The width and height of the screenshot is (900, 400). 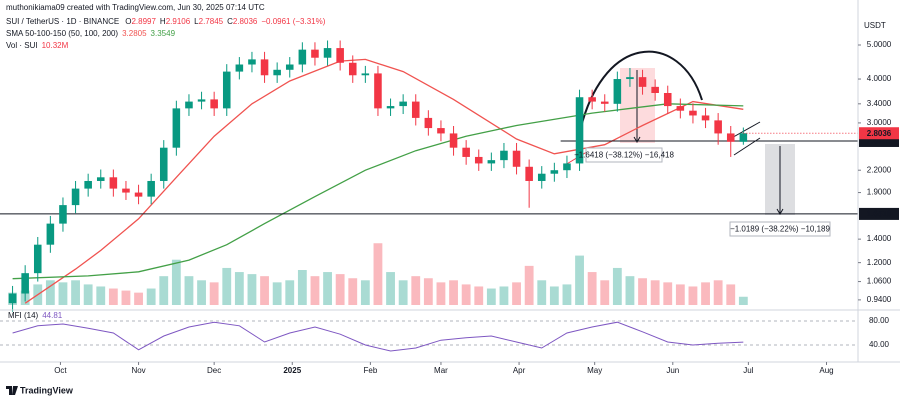 What do you see at coordinates (441, 370) in the screenshot?
I see `x-tick-label: Mar` at bounding box center [441, 370].